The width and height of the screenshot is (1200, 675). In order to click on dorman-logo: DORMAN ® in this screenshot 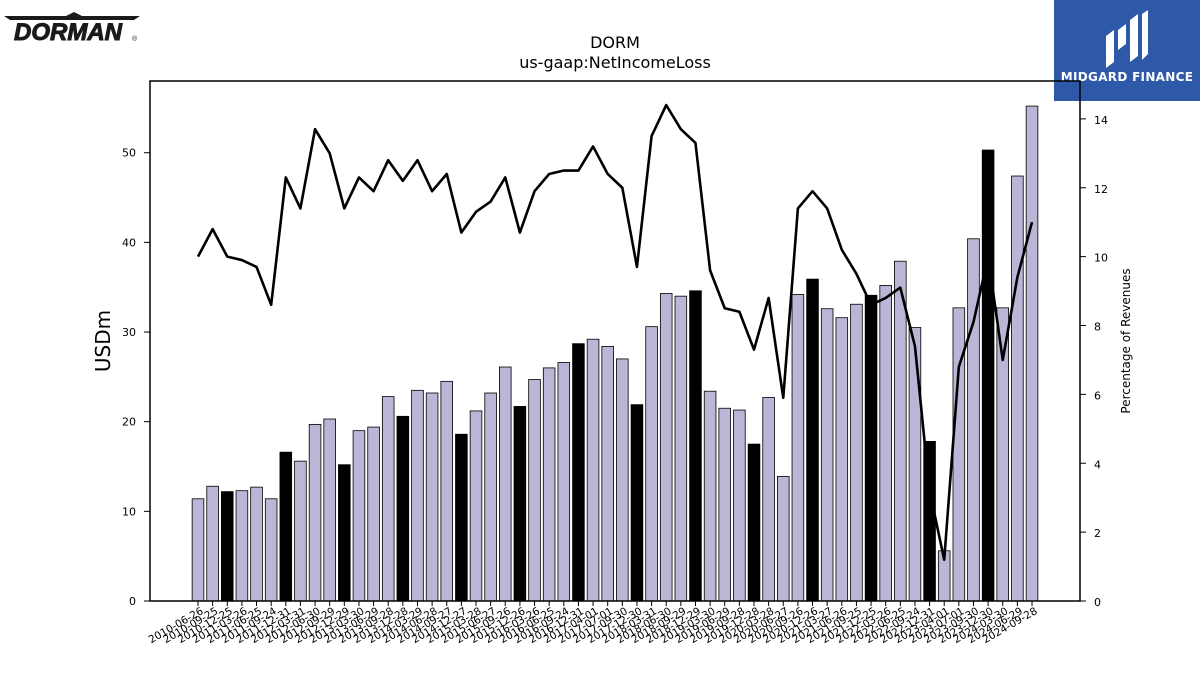, I will do `click(74, 29)`.